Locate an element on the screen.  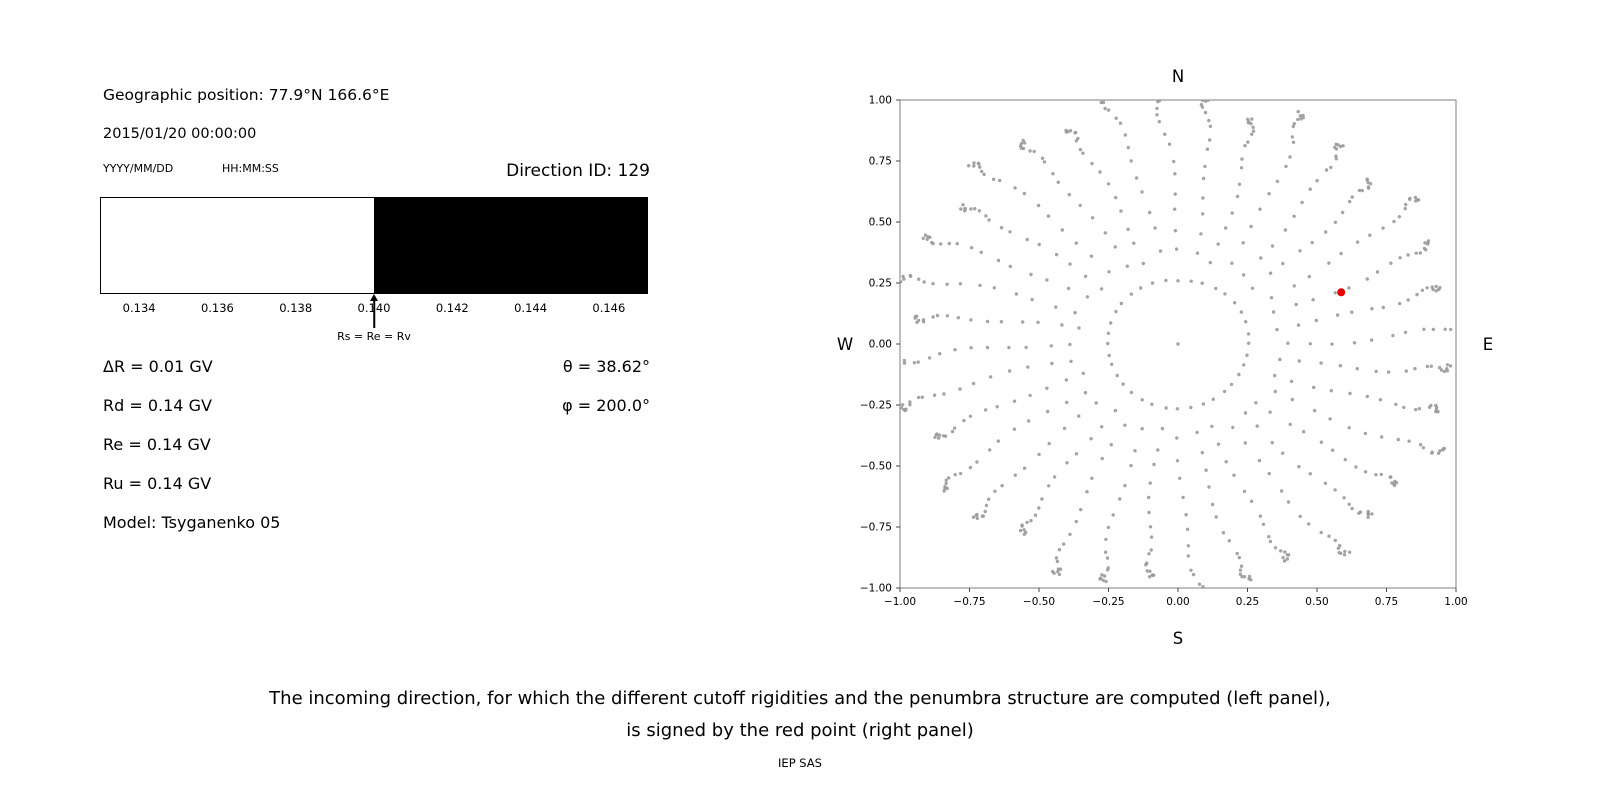
x-tick-label: 0.25 is located at coordinates (1247, 602).